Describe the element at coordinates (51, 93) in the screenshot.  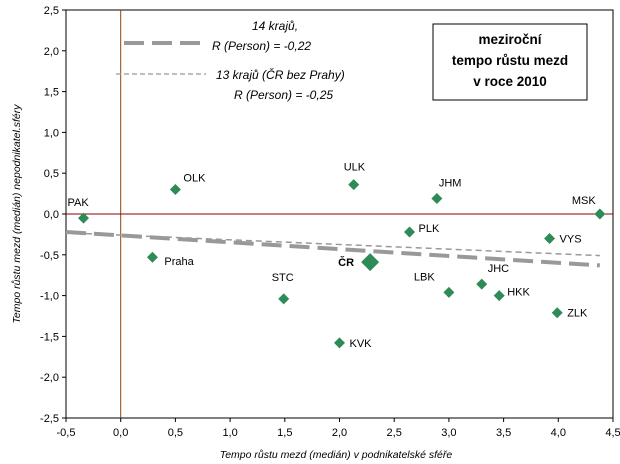
I see `y-tick-label: 1,5` at that location.